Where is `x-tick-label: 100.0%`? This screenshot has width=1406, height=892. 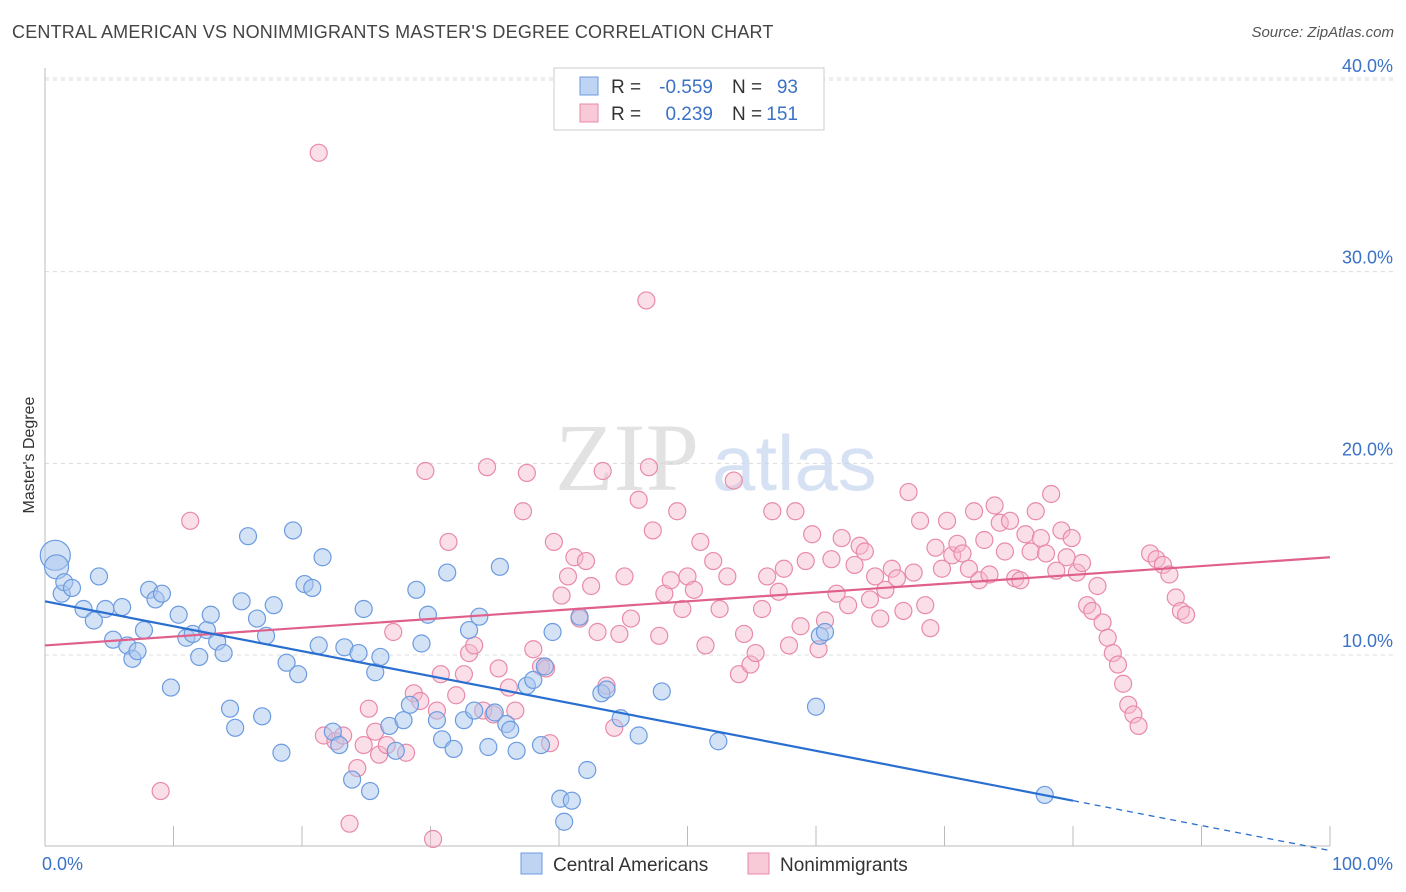 x-tick-label: 100.0% is located at coordinates (1362, 864).